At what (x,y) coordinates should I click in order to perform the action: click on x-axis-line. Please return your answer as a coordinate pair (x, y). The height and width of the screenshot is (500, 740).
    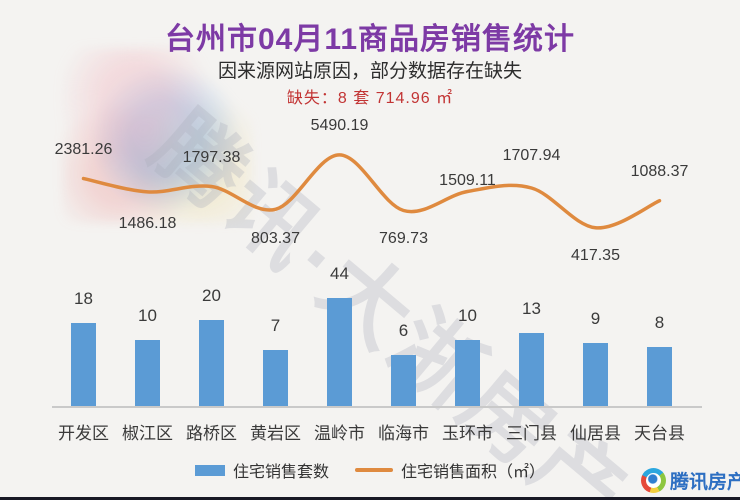
    Looking at the image, I should click on (377, 407).